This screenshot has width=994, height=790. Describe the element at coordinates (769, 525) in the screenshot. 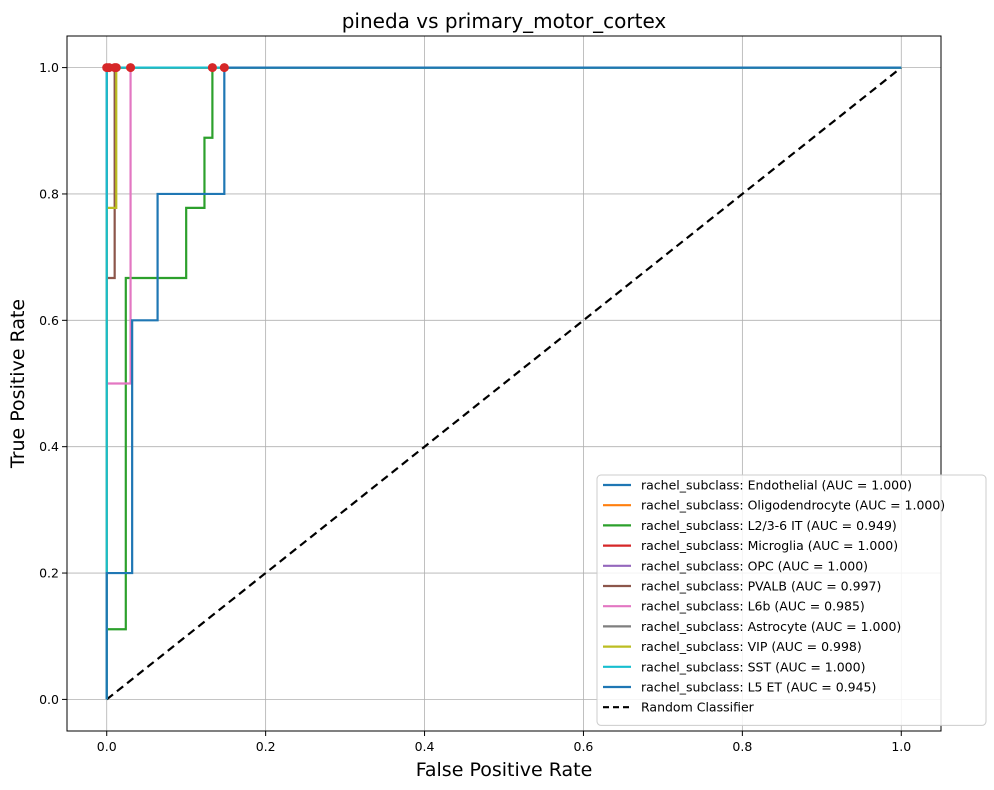

I see `legend-entry-2: rachel_subclass: L2/3-6 IT (AUC = 0.949)` at that location.